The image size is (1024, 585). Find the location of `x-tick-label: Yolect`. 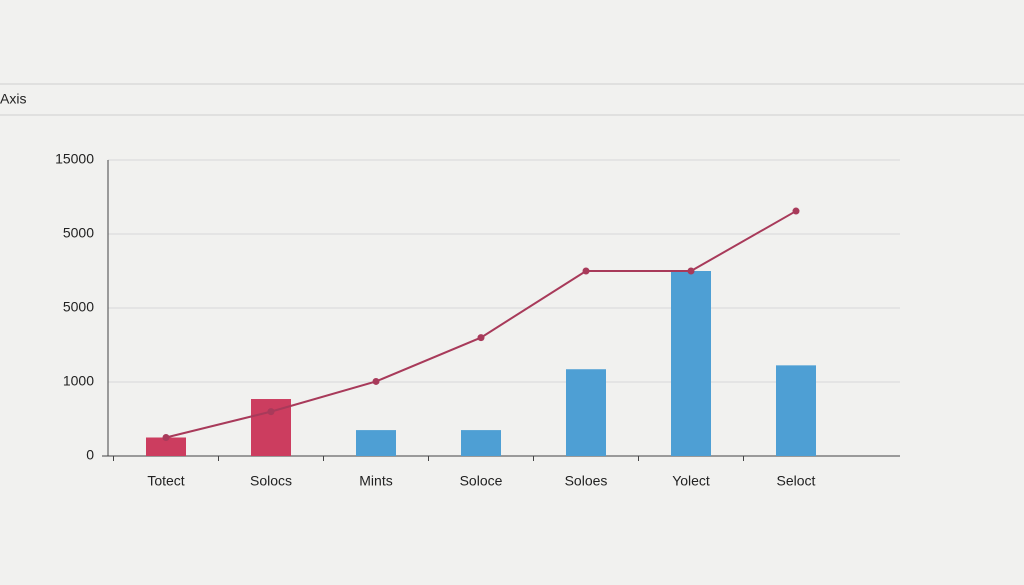

x-tick-label: Yolect is located at coordinates (691, 481).